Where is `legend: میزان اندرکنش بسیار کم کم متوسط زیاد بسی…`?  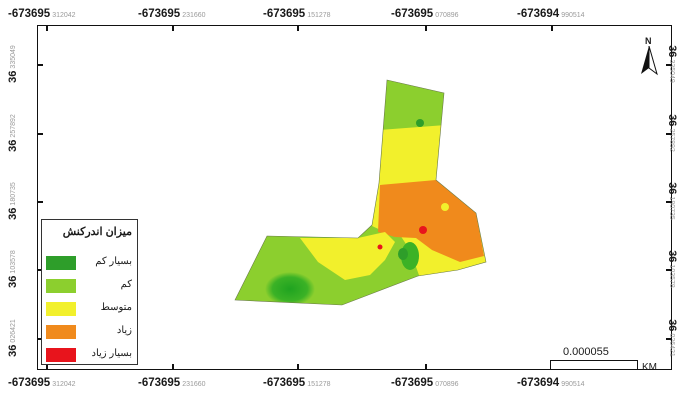 legend: میزان اندرکنش بسیار کم کم متوسط زیاد بسی… is located at coordinates (89, 292).